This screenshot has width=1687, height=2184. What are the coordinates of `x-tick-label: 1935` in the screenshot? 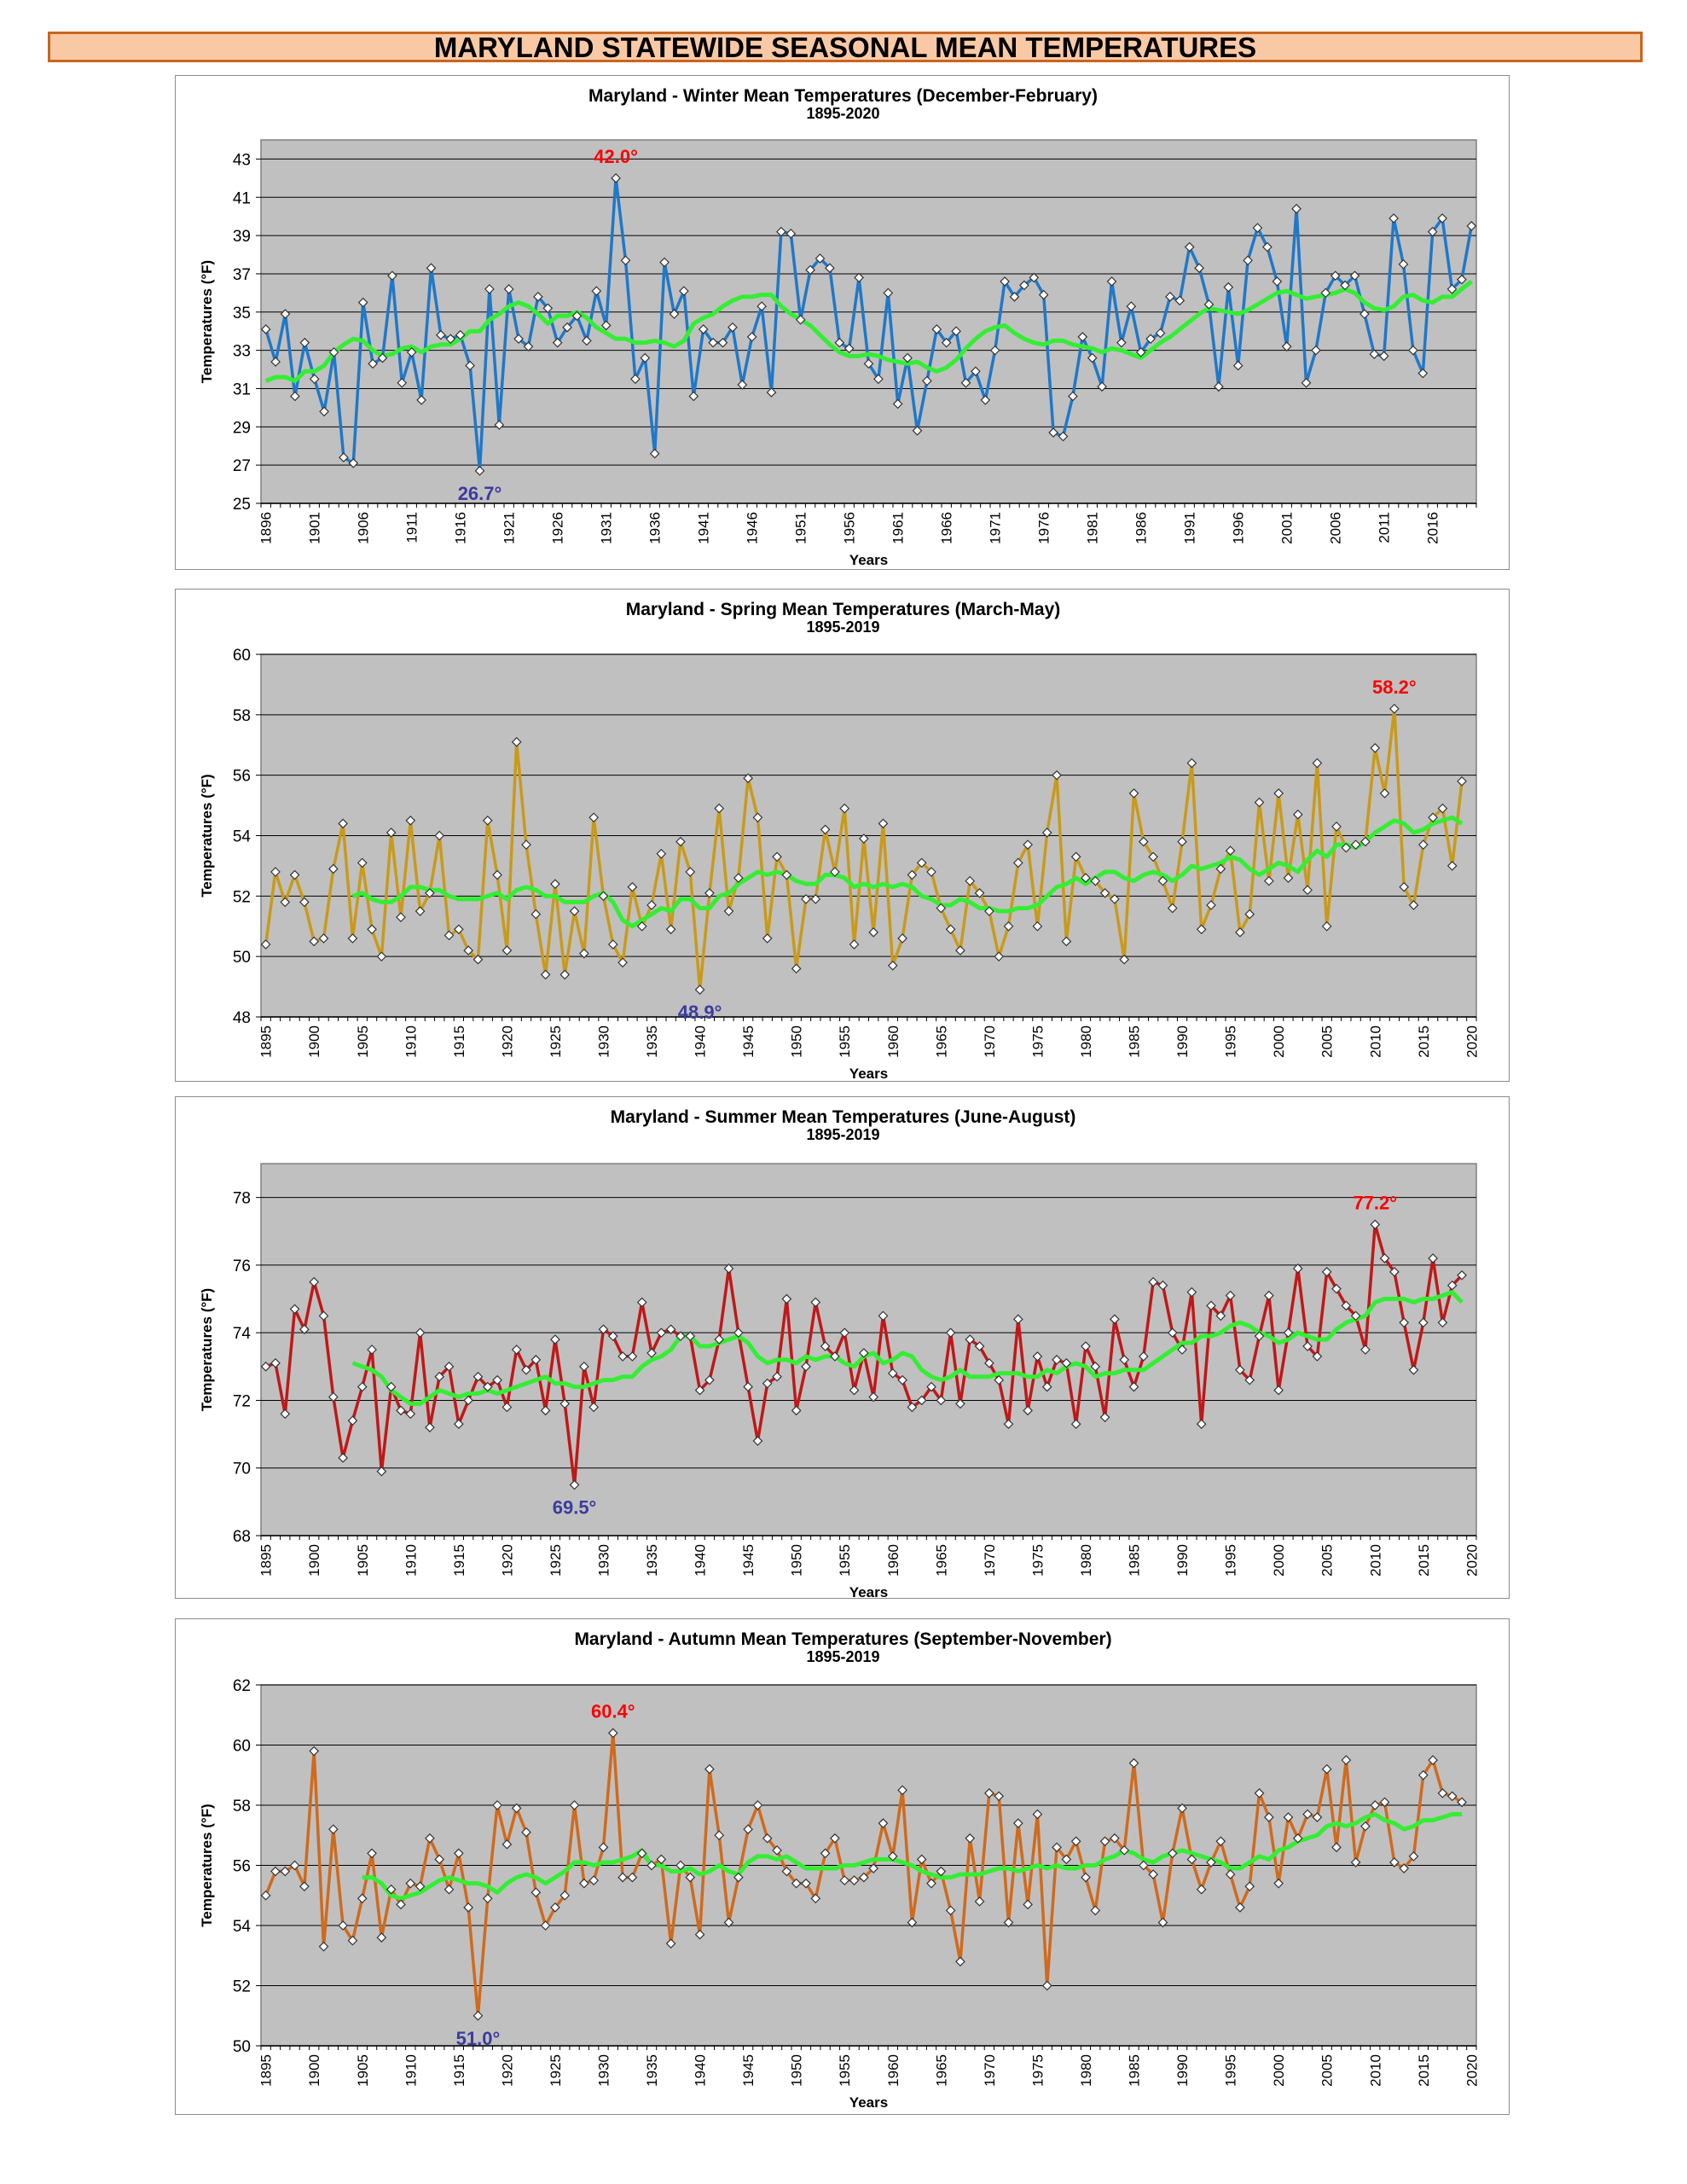 It's located at (652, 2070).